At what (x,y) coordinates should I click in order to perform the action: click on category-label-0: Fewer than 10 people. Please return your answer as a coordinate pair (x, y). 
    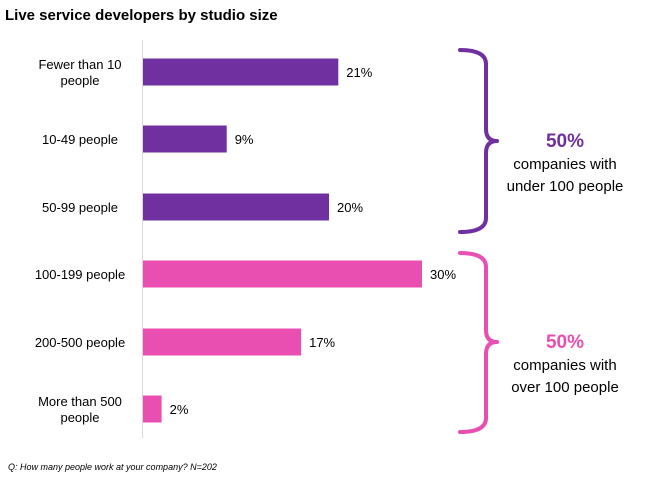
    Looking at the image, I should click on (79, 72).